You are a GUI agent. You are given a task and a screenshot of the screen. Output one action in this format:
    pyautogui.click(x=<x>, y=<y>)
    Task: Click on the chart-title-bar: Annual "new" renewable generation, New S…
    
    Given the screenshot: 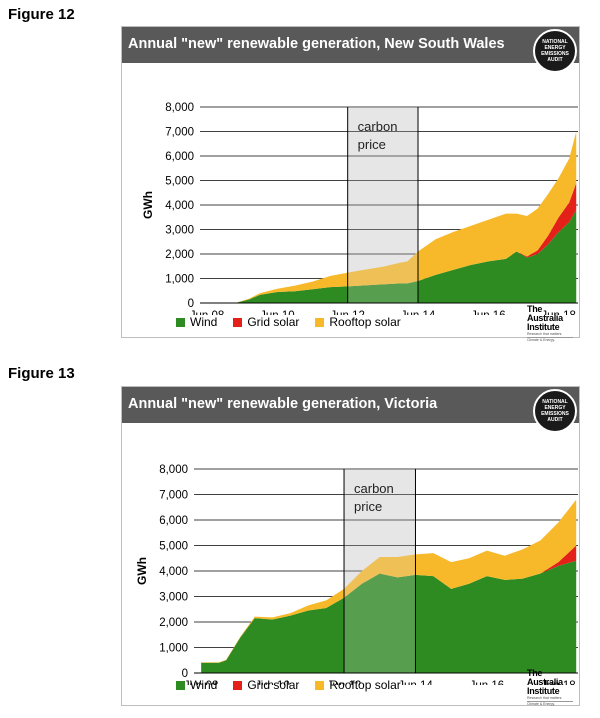 What is the action you would take?
    pyautogui.click(x=350, y=45)
    